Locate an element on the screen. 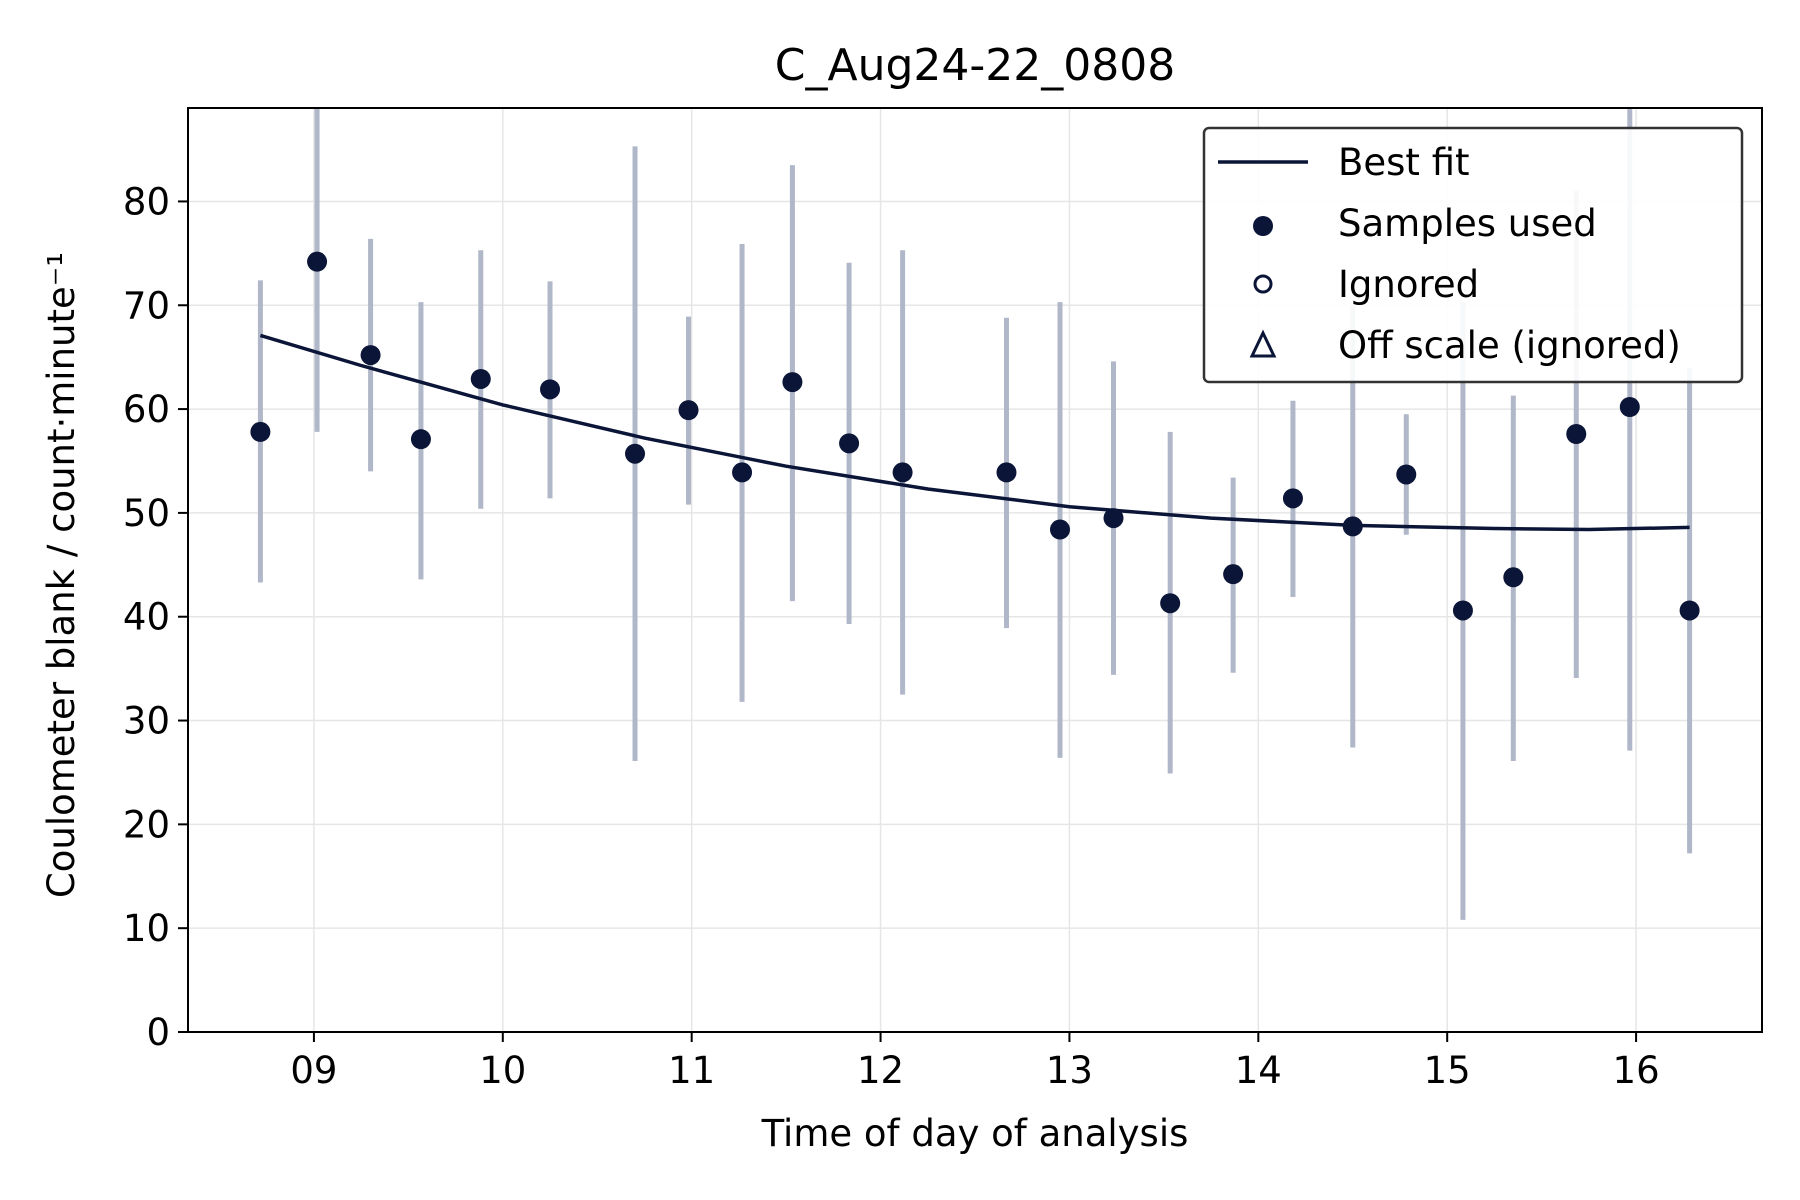 The height and width of the screenshot is (1200, 1800). y-tick-label: 60 is located at coordinates (146, 409).